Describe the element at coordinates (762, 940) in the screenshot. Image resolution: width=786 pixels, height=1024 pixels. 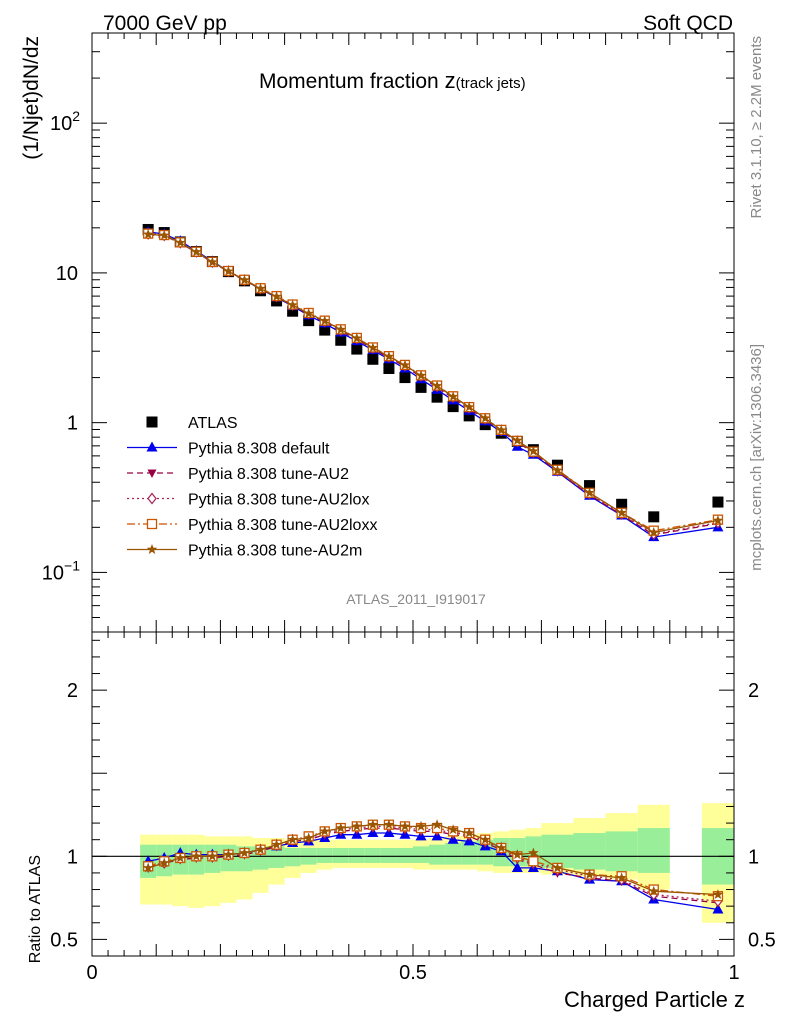
I see `ratio-y-tick-label-right: 0.5` at that location.